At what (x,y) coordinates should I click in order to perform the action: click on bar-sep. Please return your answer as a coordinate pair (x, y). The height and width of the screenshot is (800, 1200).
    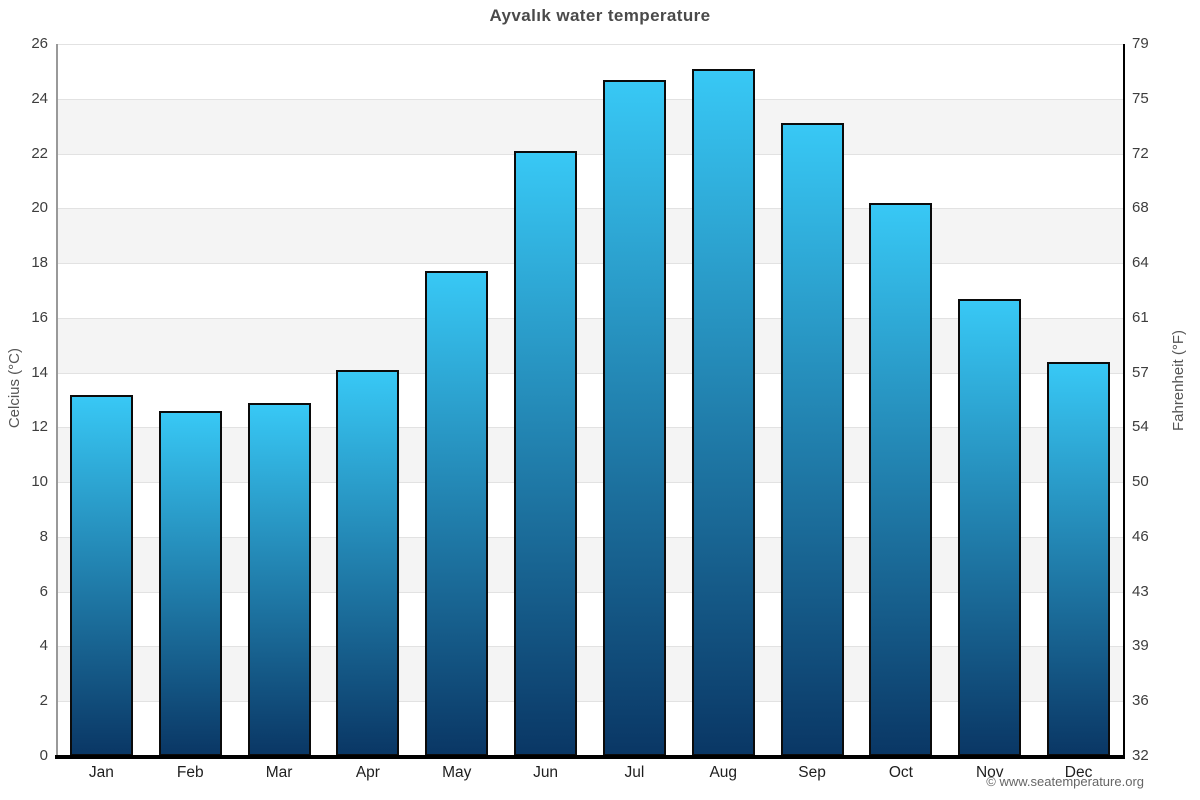
    Looking at the image, I should click on (812, 439).